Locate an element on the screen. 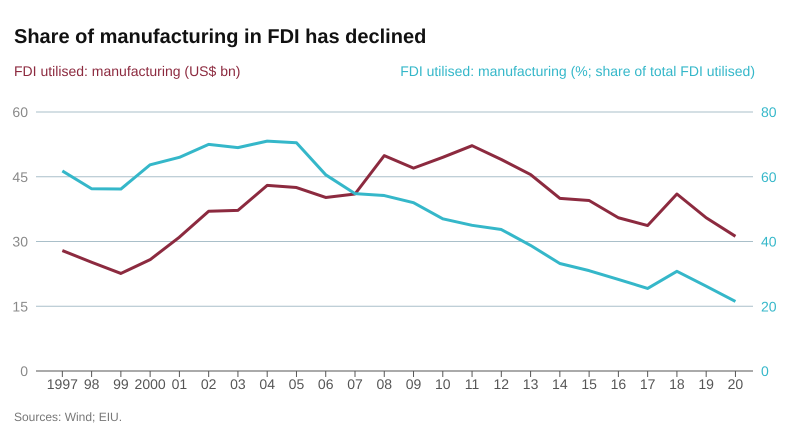 The image size is (789, 437). x-tick-label: 99 is located at coordinates (121, 384).